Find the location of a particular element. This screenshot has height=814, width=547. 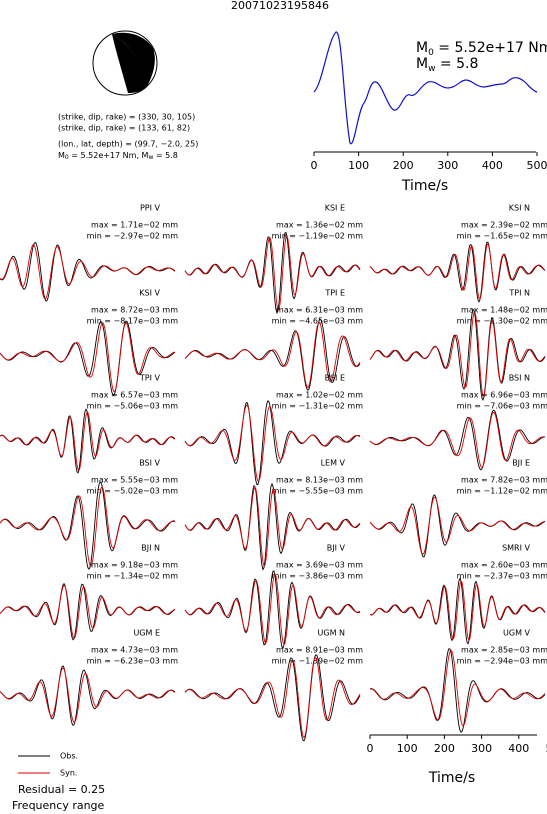

min-label: min = −2.94e−03 mm is located at coordinates (502, 661).